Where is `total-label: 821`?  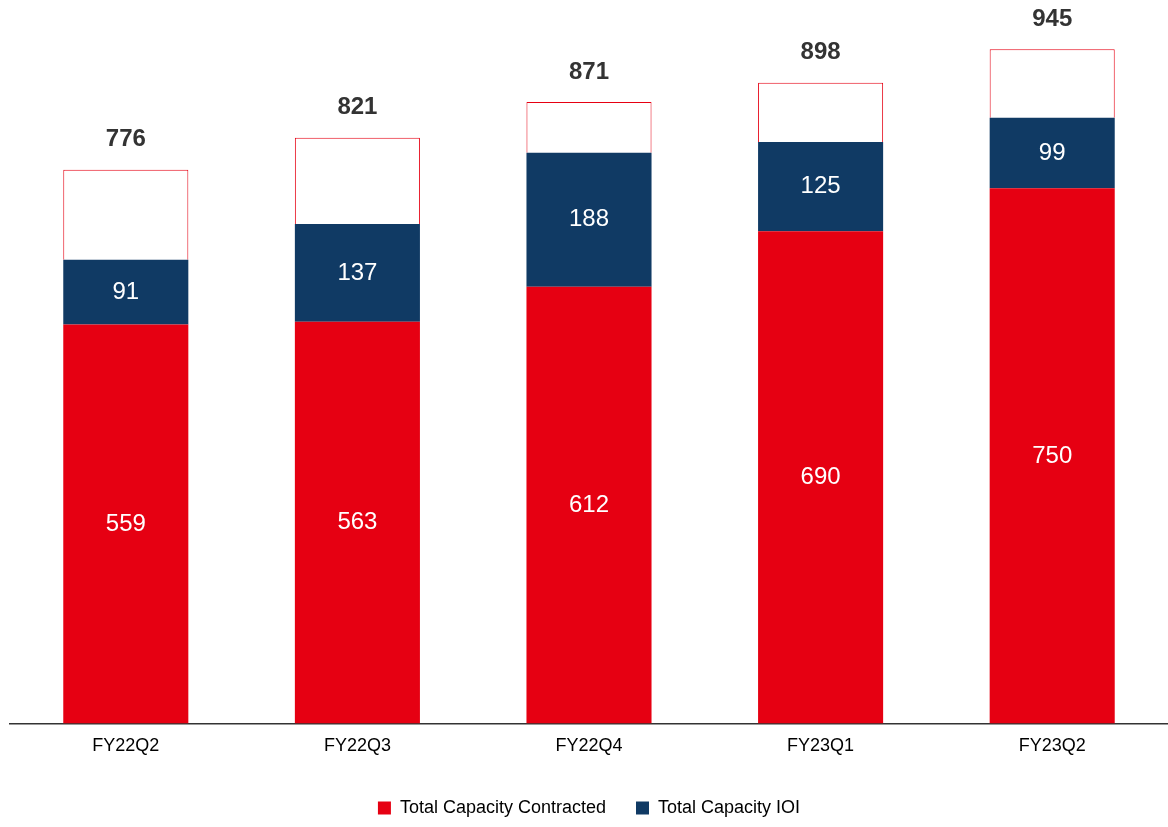
total-label: 821 is located at coordinates (357, 106).